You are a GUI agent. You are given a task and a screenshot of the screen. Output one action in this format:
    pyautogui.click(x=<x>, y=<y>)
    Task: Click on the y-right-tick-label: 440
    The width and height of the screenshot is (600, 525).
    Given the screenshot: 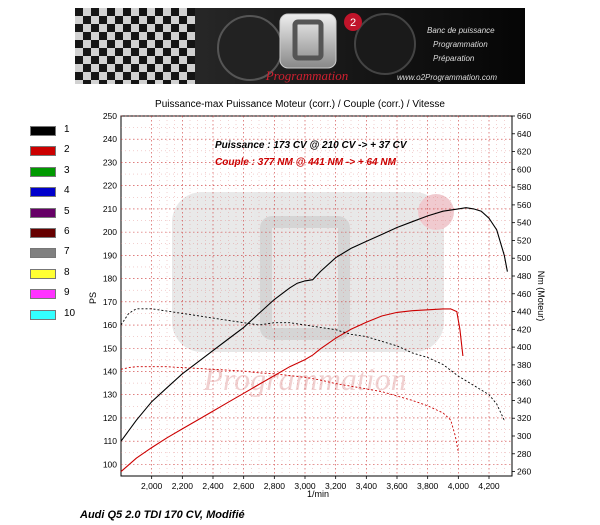 What is the action you would take?
    pyautogui.click(x=524, y=312)
    